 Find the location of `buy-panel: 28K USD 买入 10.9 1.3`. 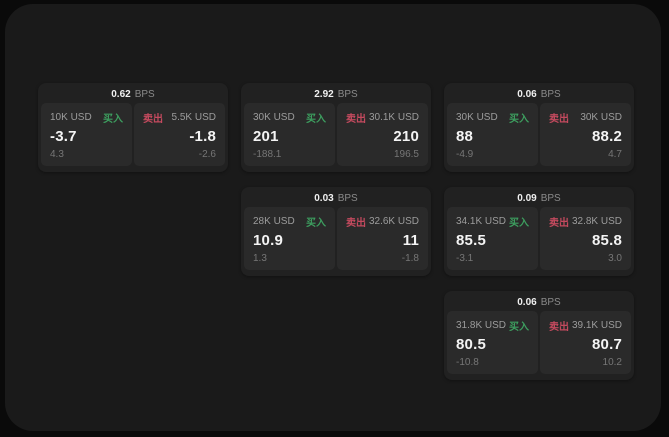

buy-panel: 28K USD 买入 10.9 1.3 is located at coordinates (289, 238).